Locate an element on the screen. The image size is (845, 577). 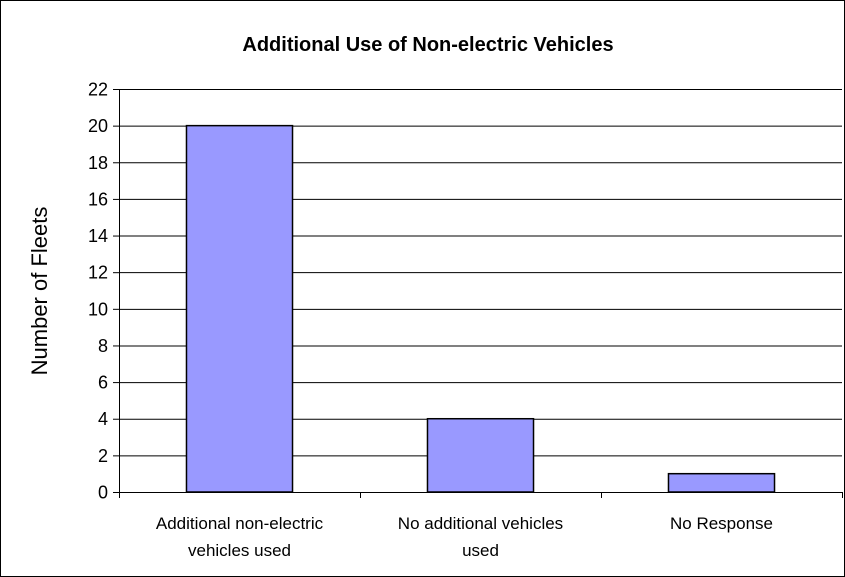
x-category-label: Additional non-electric vehicles used is located at coordinates (240, 537).